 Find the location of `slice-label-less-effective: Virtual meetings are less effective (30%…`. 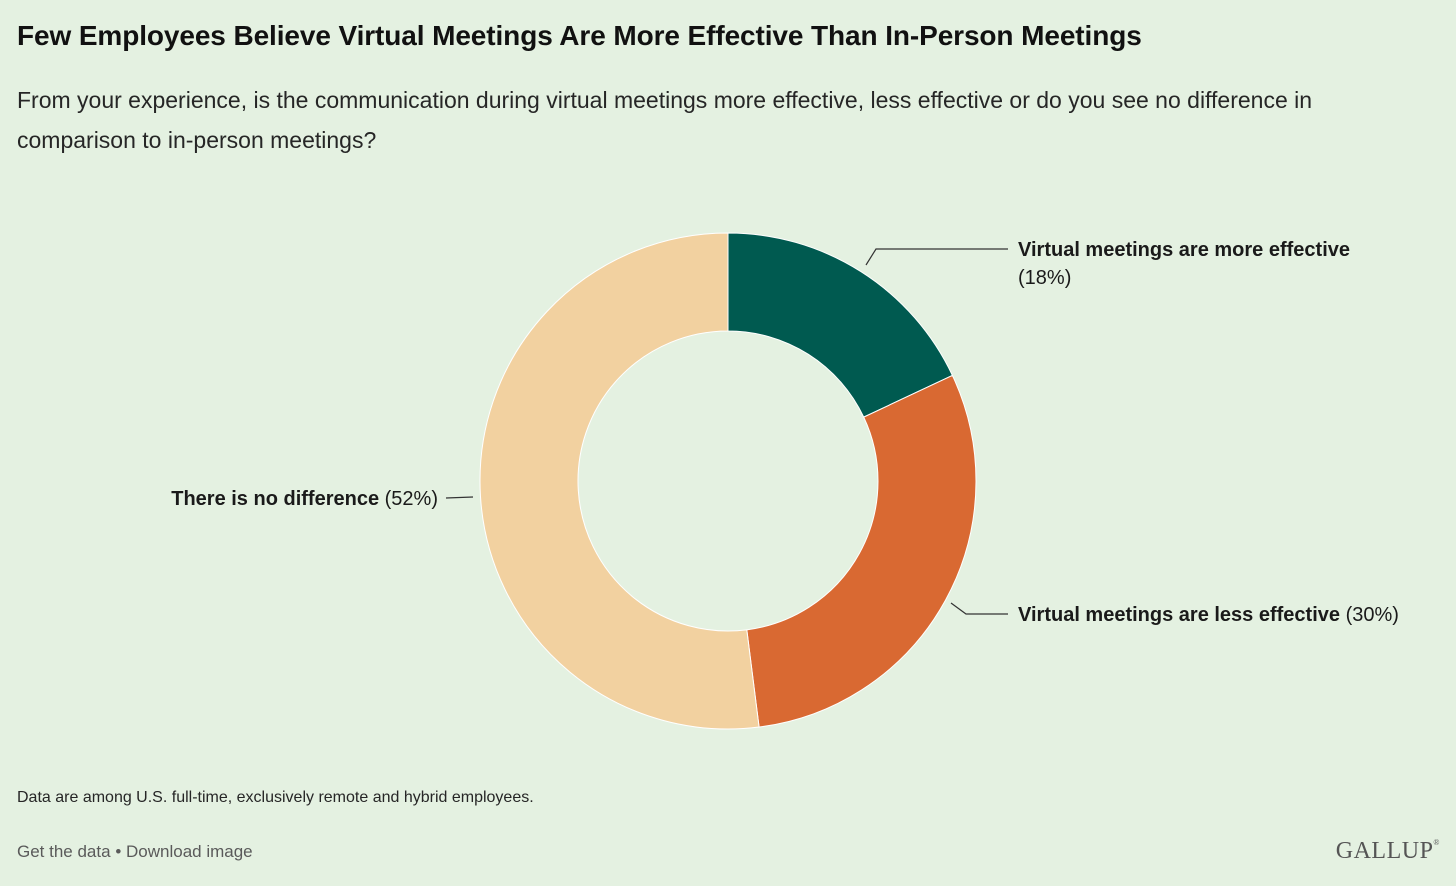

slice-label-less-effective: Virtual meetings are less effective (30%… is located at coordinates (1208, 615).